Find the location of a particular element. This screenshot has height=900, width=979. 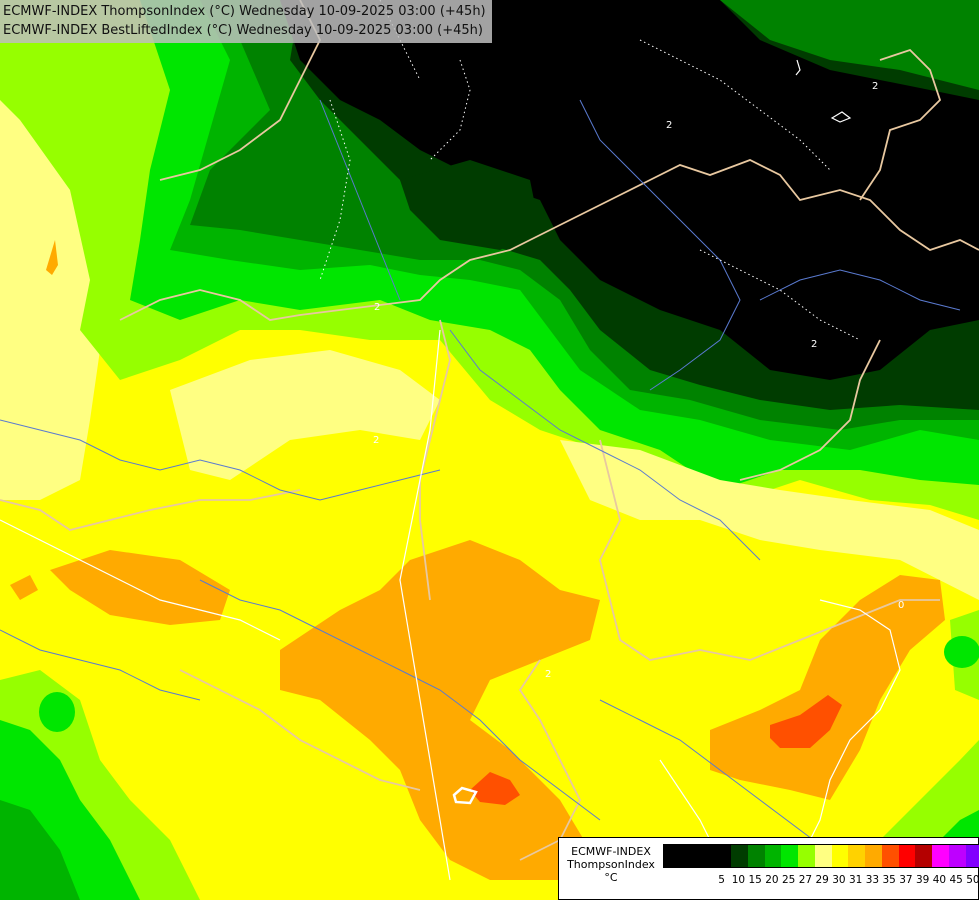

legend-tick: 37 is located at coordinates (906, 880).